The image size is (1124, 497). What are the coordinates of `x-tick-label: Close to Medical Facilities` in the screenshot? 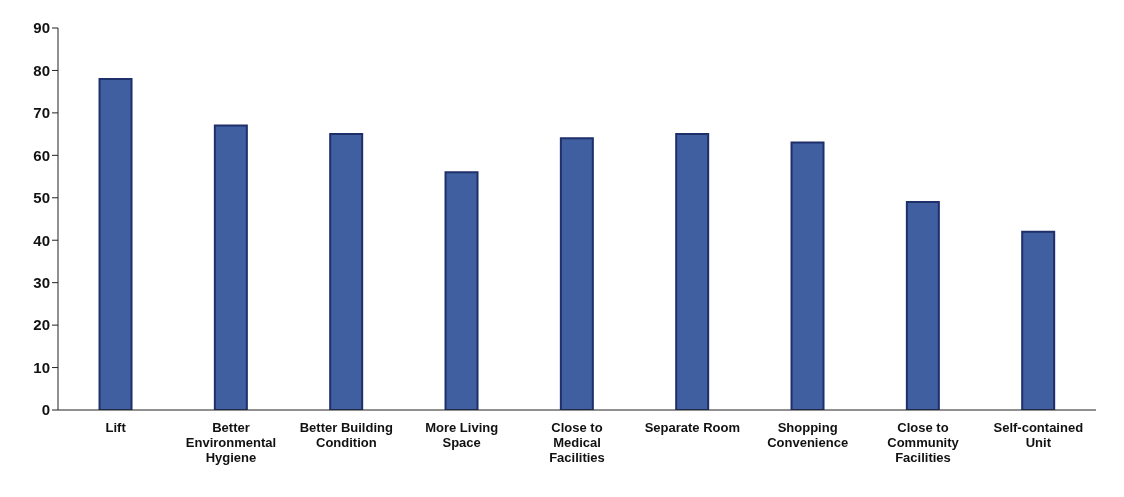 It's located at (577, 442).